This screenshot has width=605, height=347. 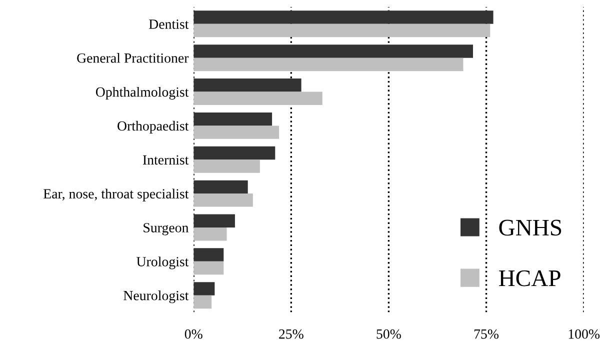 What do you see at coordinates (116, 195) in the screenshot?
I see `y-tick-label: Ear, nose, throat specialist` at bounding box center [116, 195].